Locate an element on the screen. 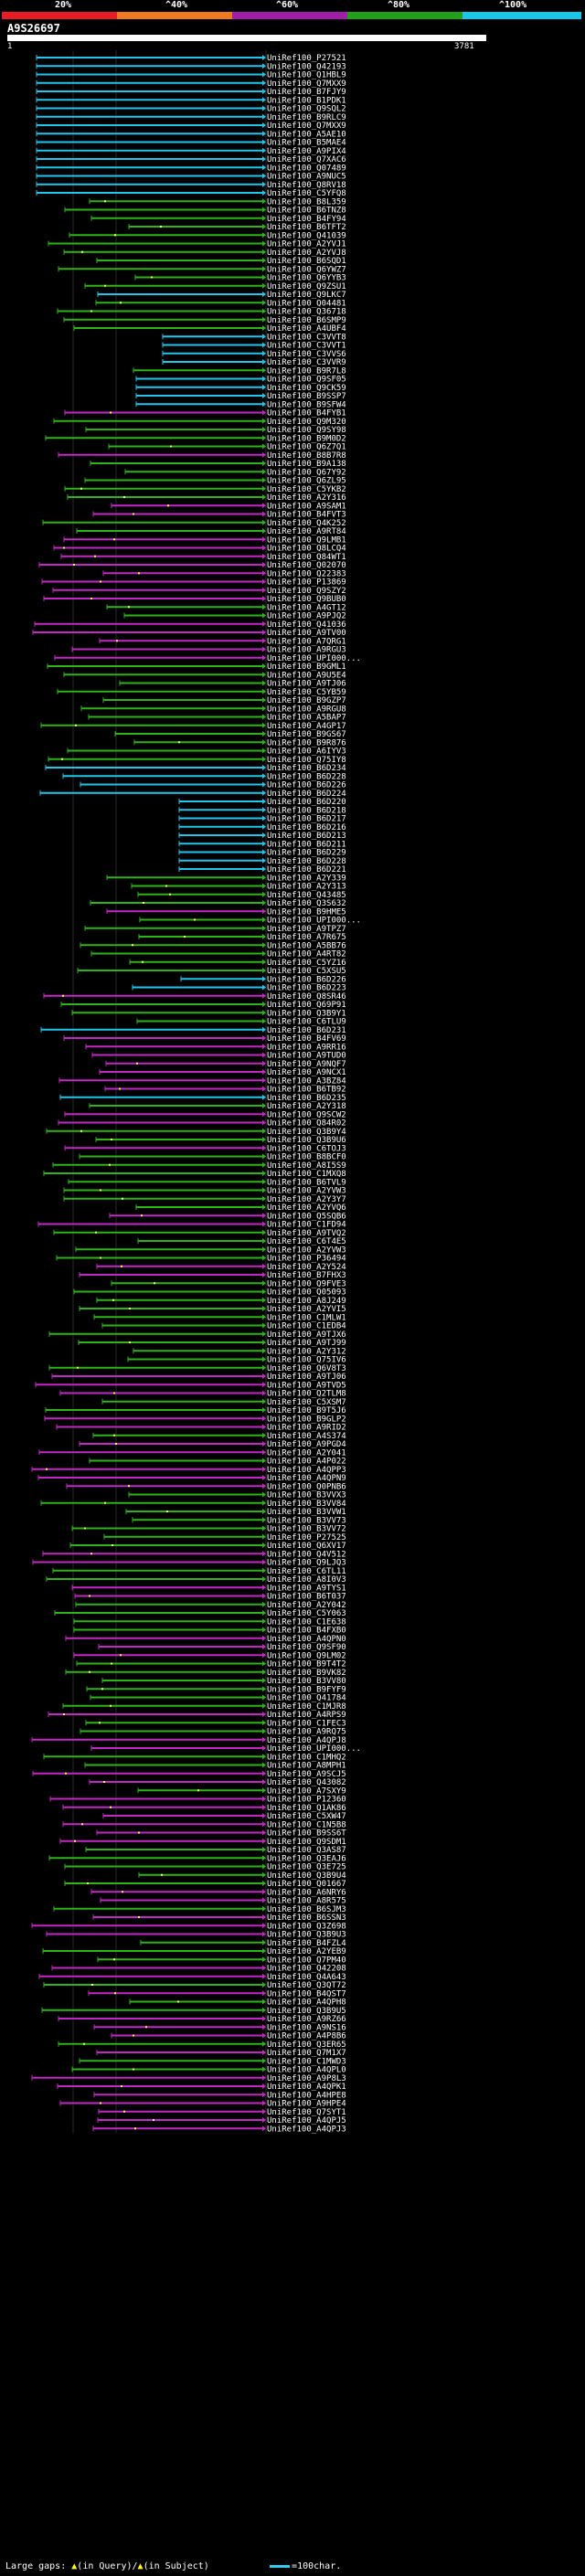 The width and height of the screenshot is (585, 2576). hit-label: UniRef100_A9NQF7 is located at coordinates (307, 1064).